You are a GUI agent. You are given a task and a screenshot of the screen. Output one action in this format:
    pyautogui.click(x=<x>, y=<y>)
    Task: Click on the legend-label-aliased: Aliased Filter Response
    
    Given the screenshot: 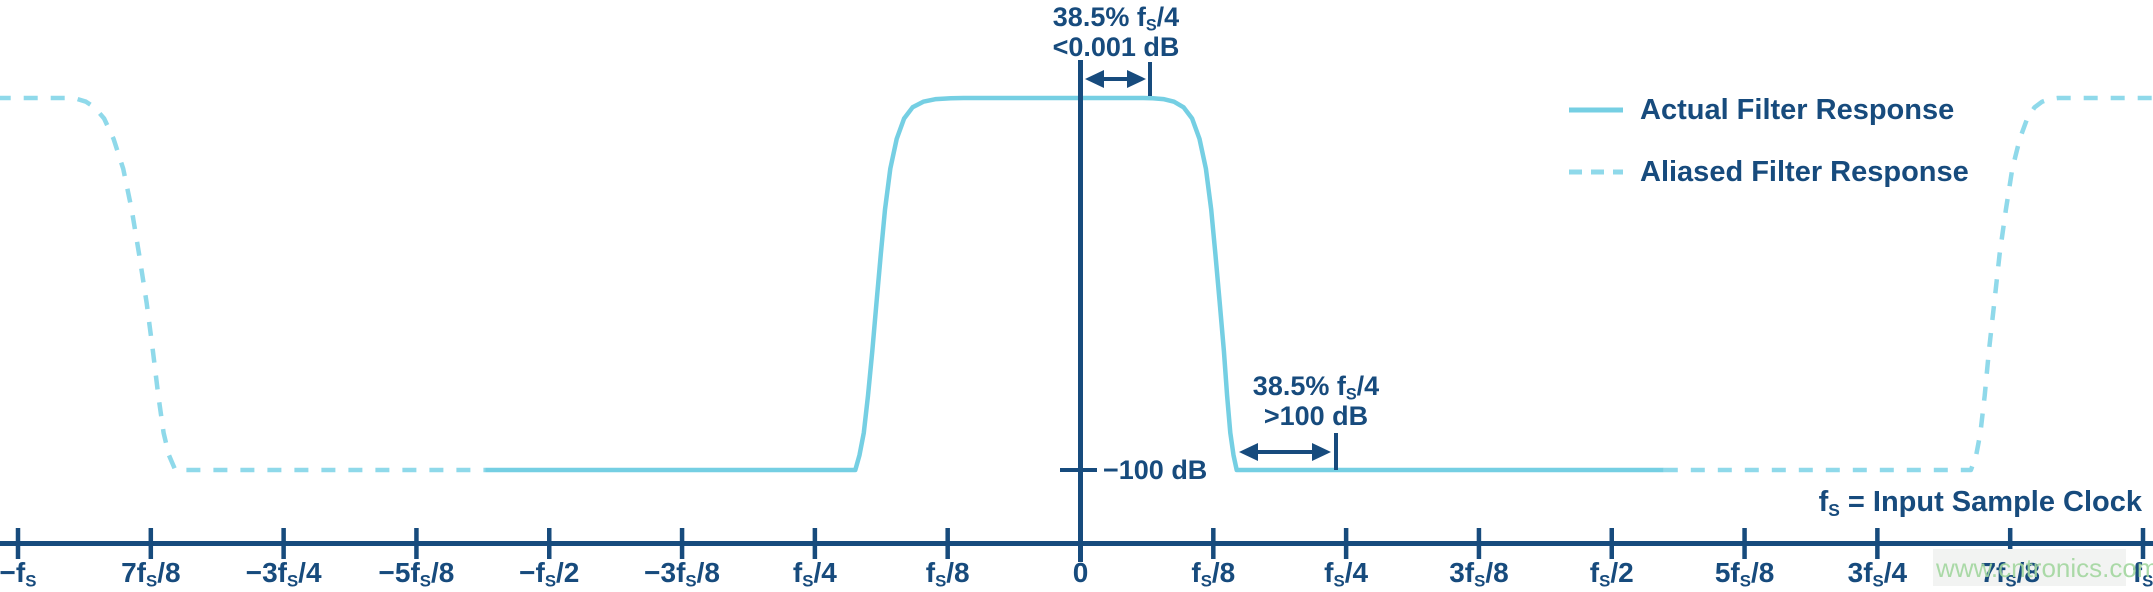 What is the action you would take?
    pyautogui.click(x=1804, y=171)
    